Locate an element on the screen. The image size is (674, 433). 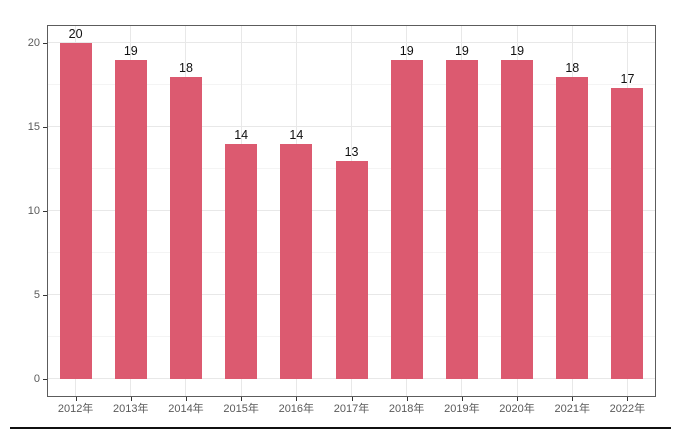
x-axis-tick-label: 2017年 is located at coordinates (351, 409).